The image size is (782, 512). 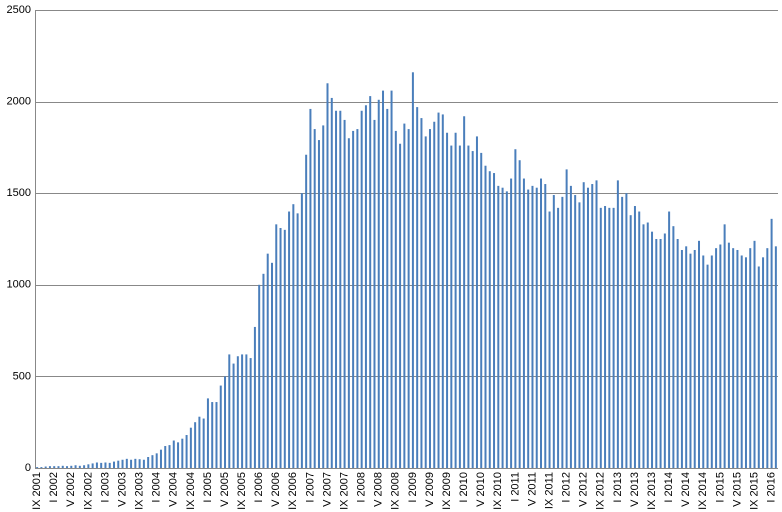 I want to click on x-tick-label: V 2012, so click(x=584, y=489).